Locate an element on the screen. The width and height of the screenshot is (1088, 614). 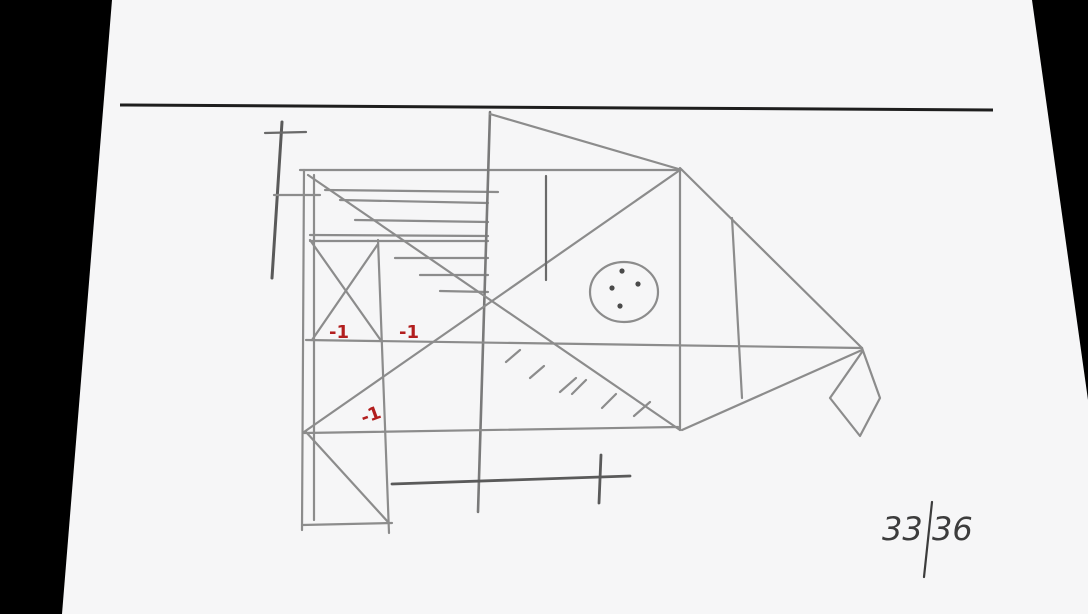
circle-mark is located at coordinates (624, 292).